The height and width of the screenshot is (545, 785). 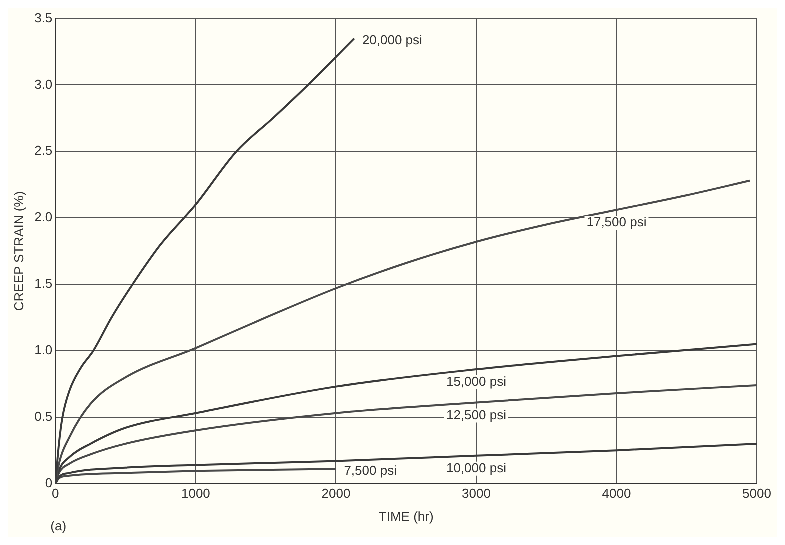 I want to click on x-tick-label: 3000, so click(x=476, y=494).